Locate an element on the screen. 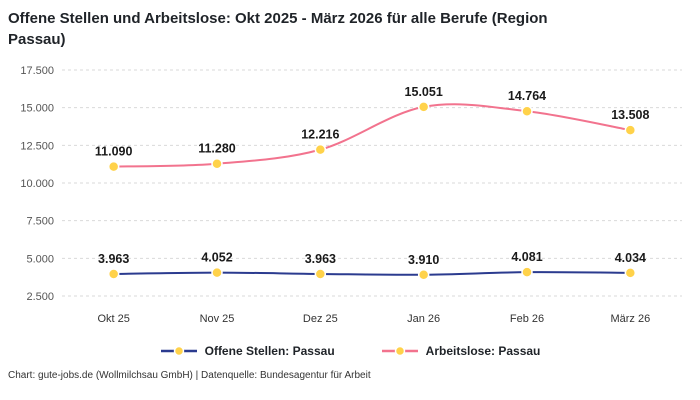  legend-label-arbeitslose: Arbeitslose: Passau is located at coordinates (483, 351).